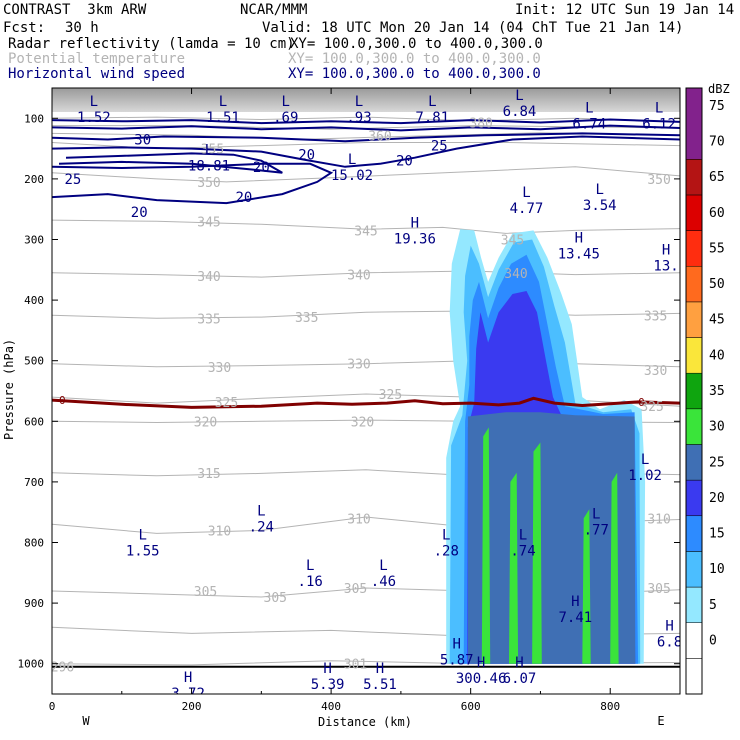 Image resolution: width=740 pixels, height=740 pixels. What do you see at coordinates (522, 552) in the screenshot?
I see `extremum-value: .74` at bounding box center [522, 552].